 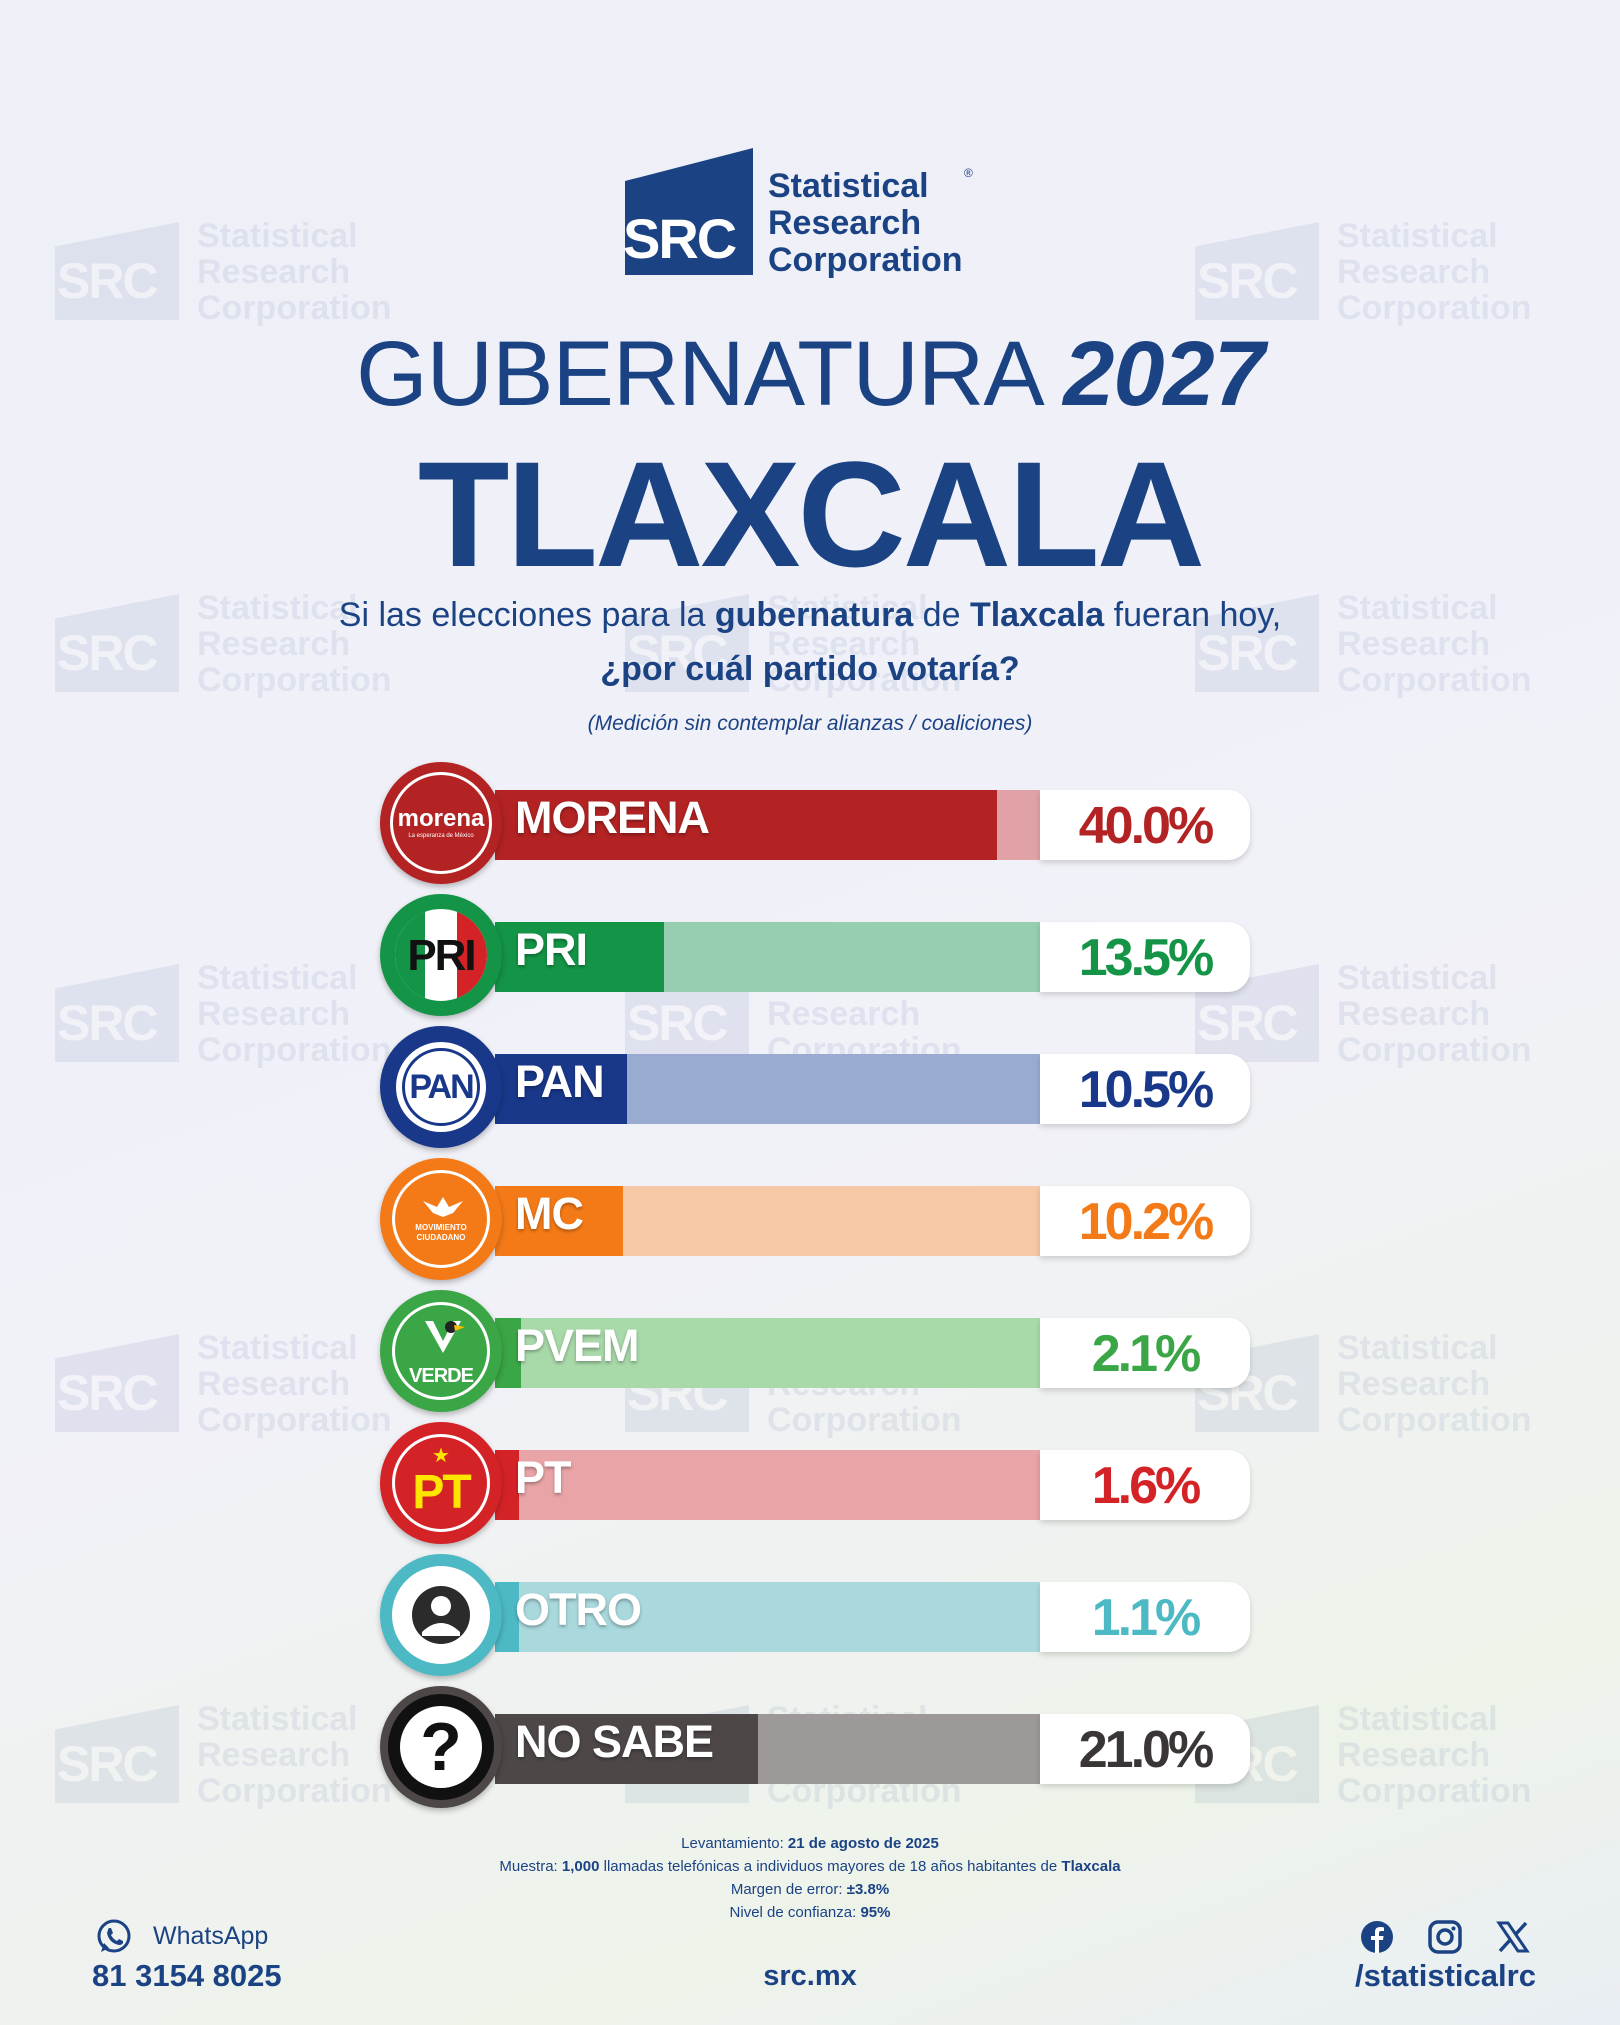 I want to click on src-logo-name: Statistical Research Corporation, so click(x=865, y=223).